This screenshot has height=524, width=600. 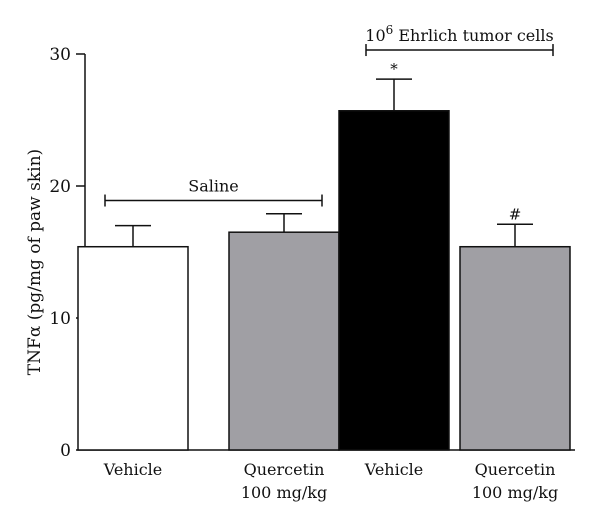 What do you see at coordinates (60, 319) in the screenshot?
I see `y-tick-label: 10` at bounding box center [60, 319].